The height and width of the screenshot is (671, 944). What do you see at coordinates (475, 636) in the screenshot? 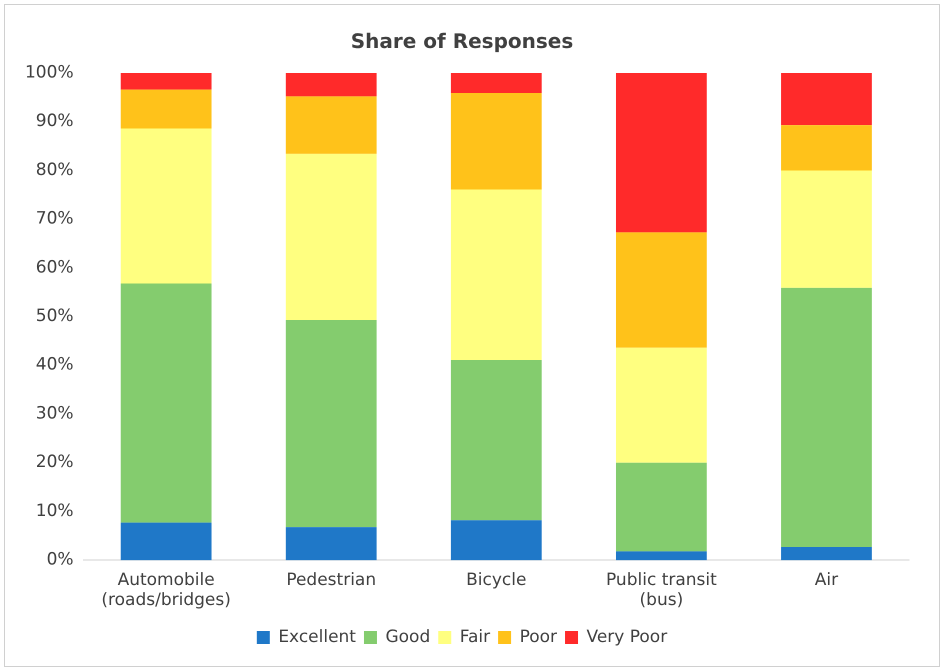
I see `legend-label: Fair` at bounding box center [475, 636].